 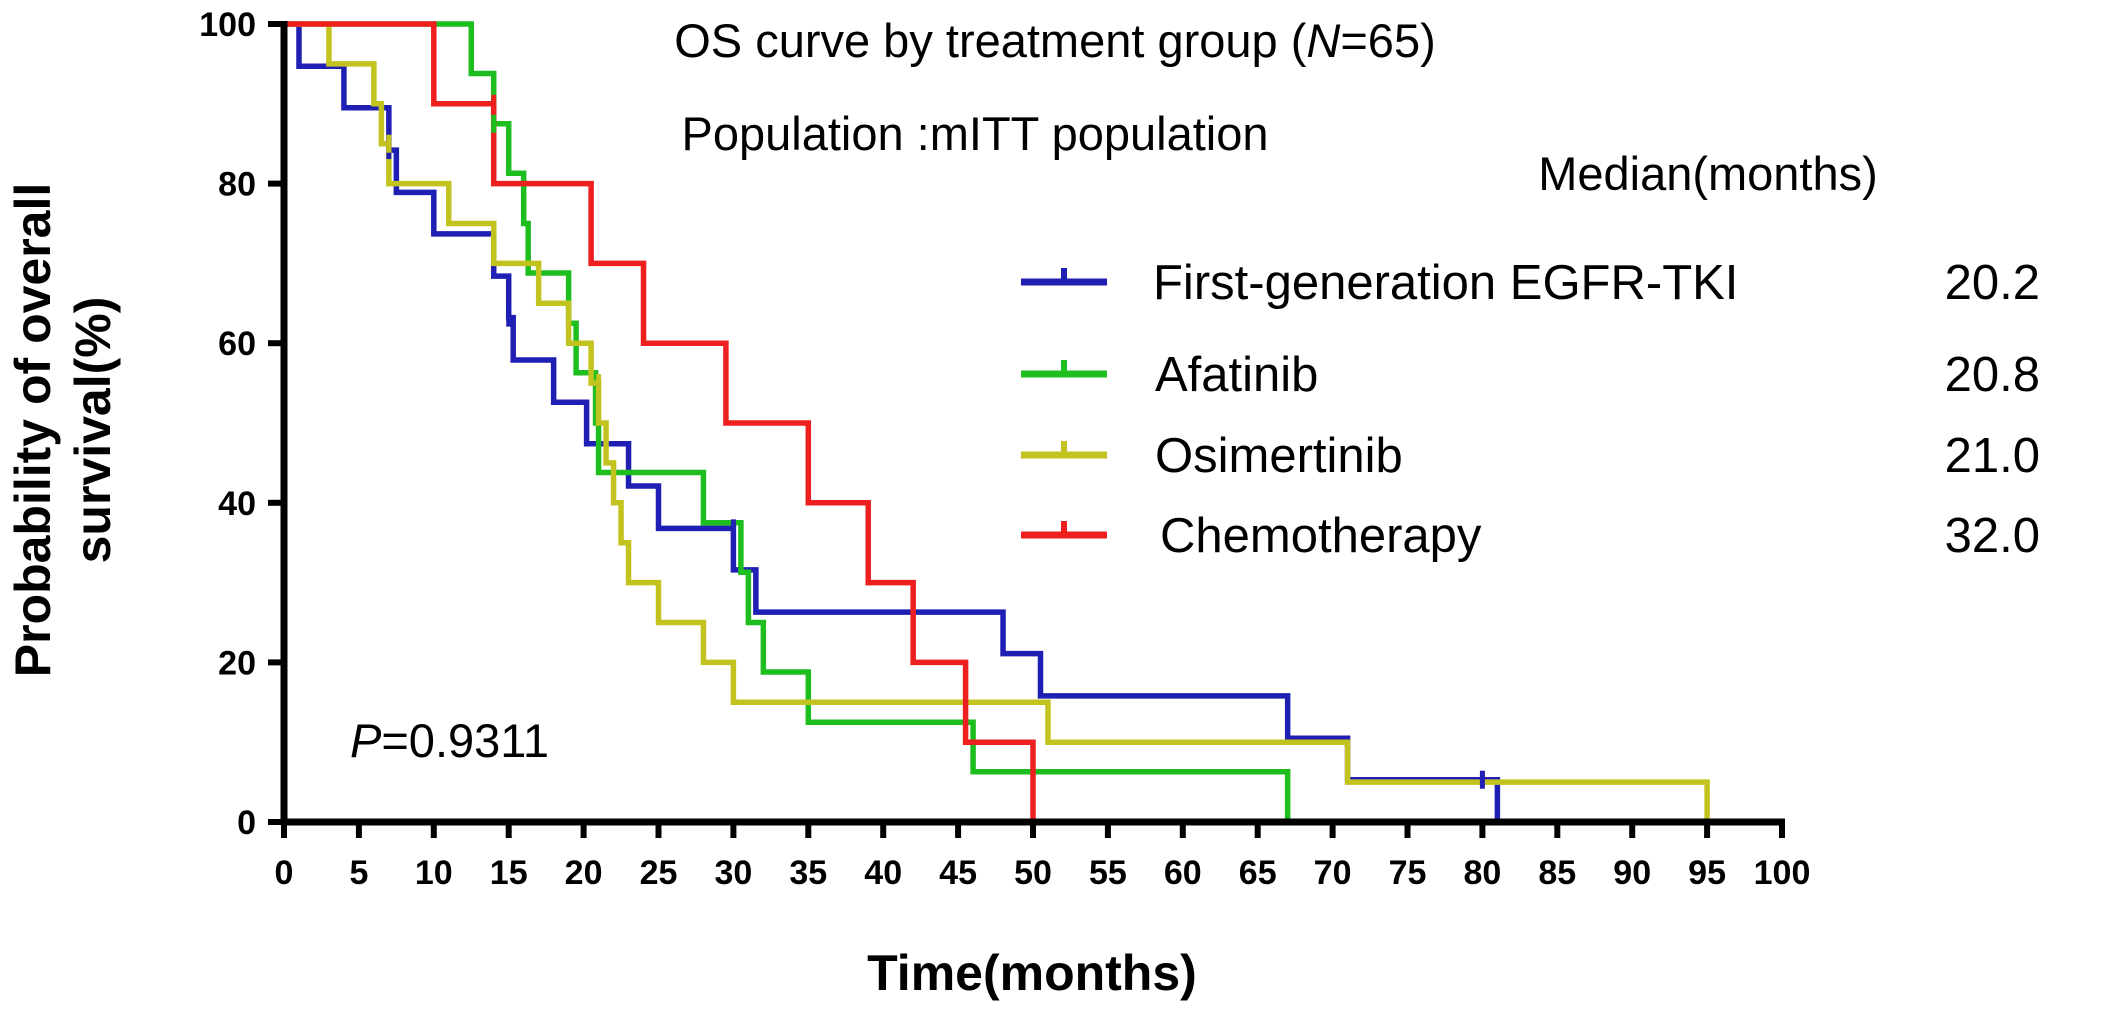 I want to click on legend-median-1: 20.8, so click(x=1992, y=375).